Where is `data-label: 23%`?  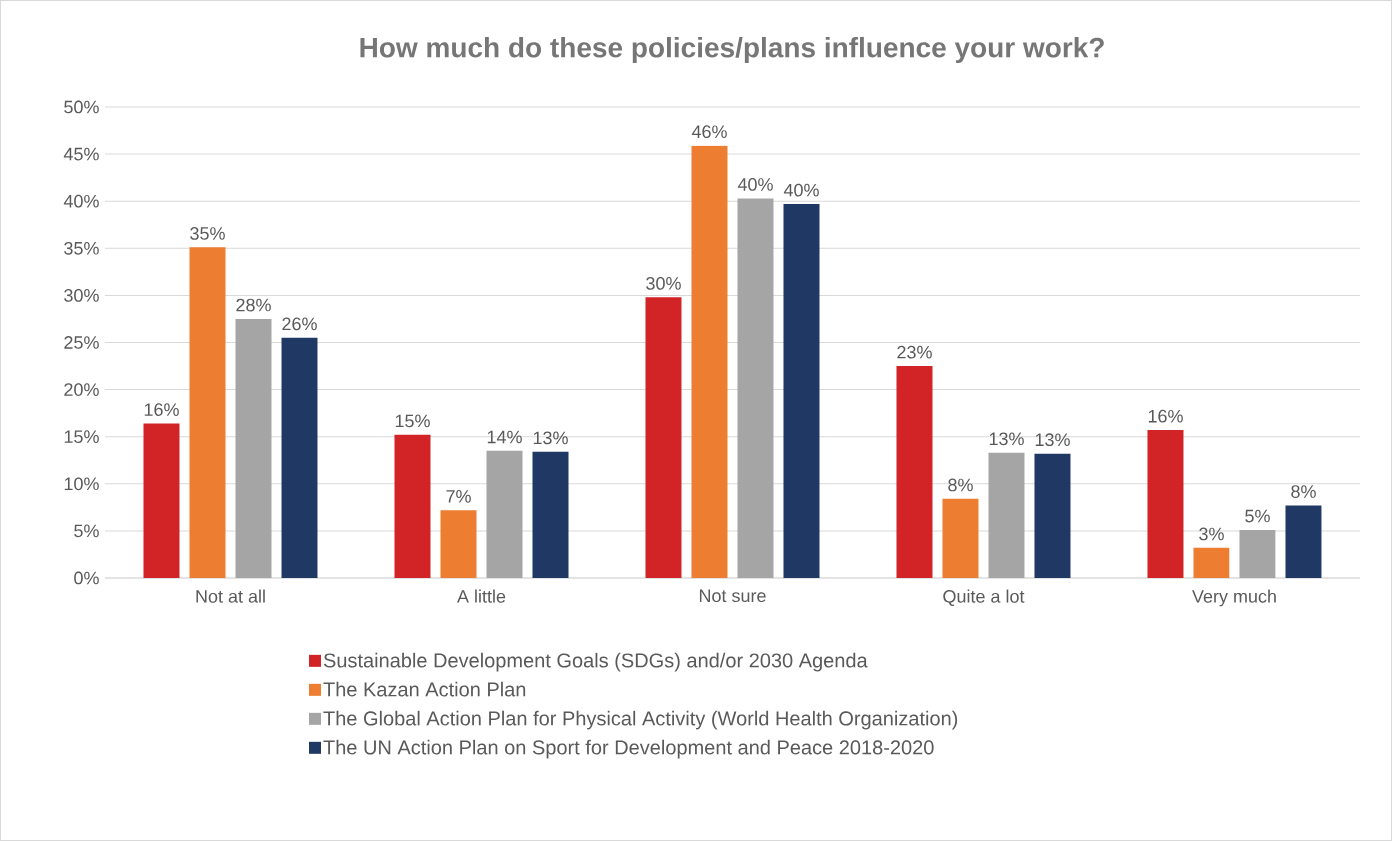
data-label: 23% is located at coordinates (914, 352).